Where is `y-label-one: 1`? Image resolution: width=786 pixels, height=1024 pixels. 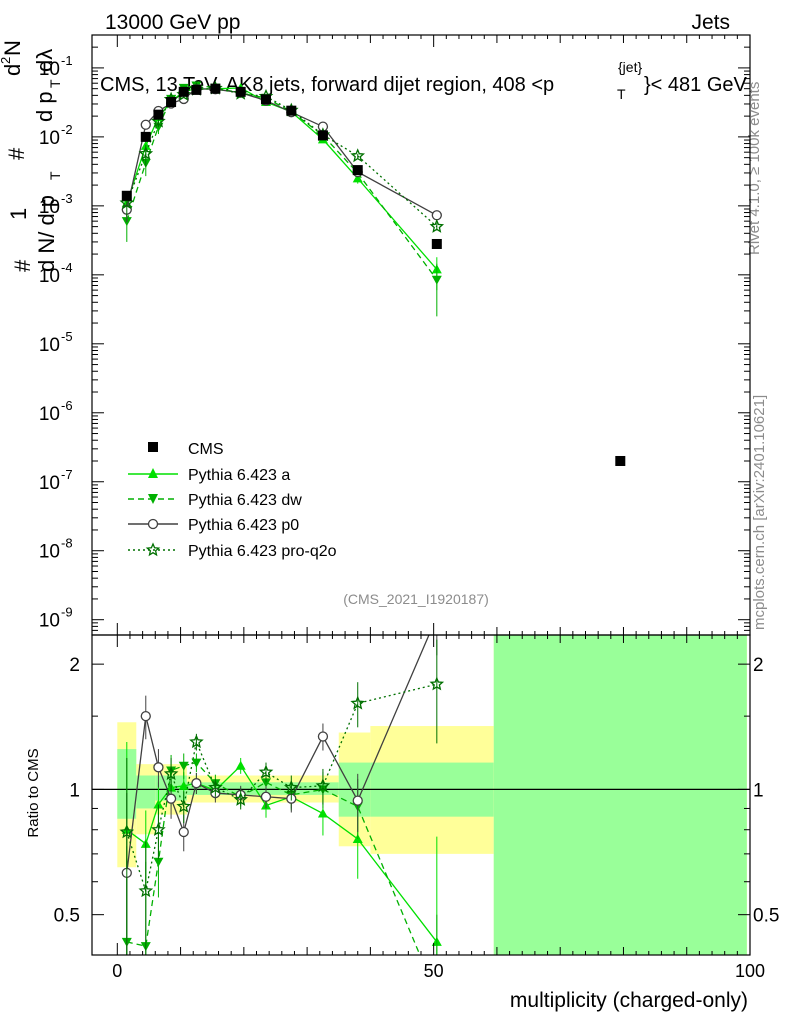
y-label-one: 1 is located at coordinates (18, 214).